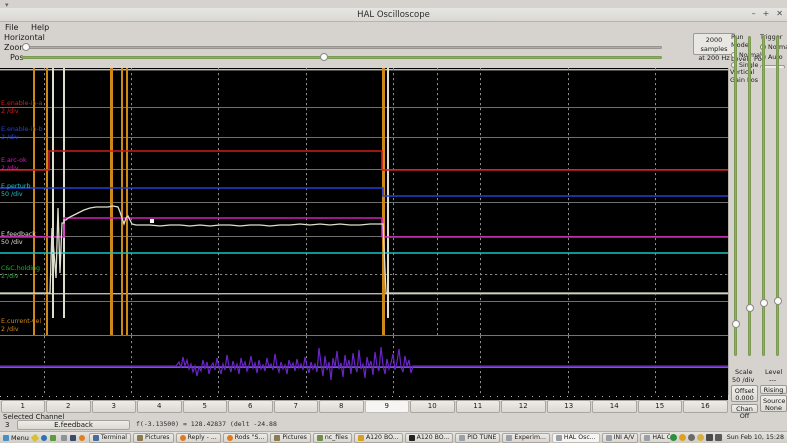 This screenshot has height=443, width=787. What do you see at coordinates (478, 437) in the screenshot?
I see `taskbar-window-pid-tune: PID TUNE` at bounding box center [478, 437].